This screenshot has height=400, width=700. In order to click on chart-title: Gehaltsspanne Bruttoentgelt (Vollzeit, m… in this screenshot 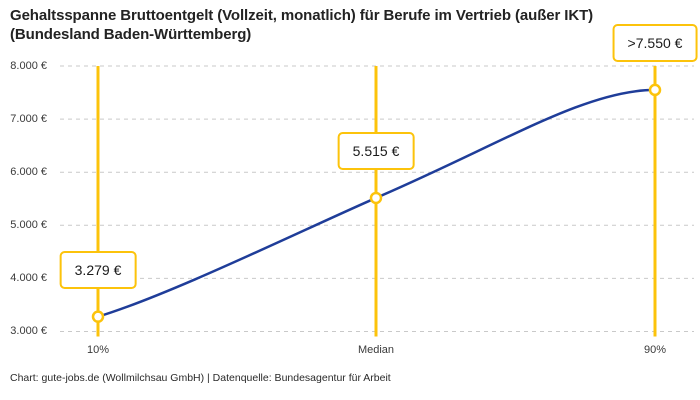, I will do `click(352, 25)`.